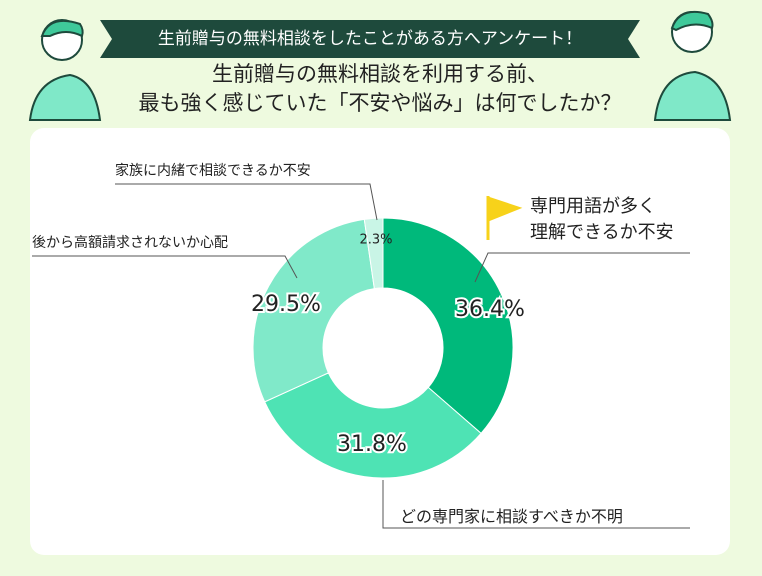 The image size is (762, 576). Describe the element at coordinates (375, 240) in the screenshot. I see `value-label: 2.3%` at that location.